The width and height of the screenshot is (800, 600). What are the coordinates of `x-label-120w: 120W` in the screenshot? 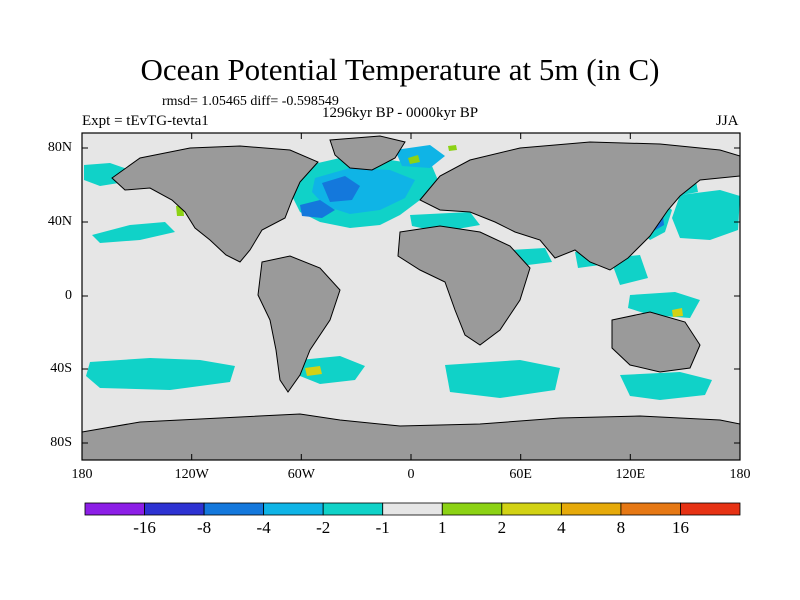 It's located at (191, 474).